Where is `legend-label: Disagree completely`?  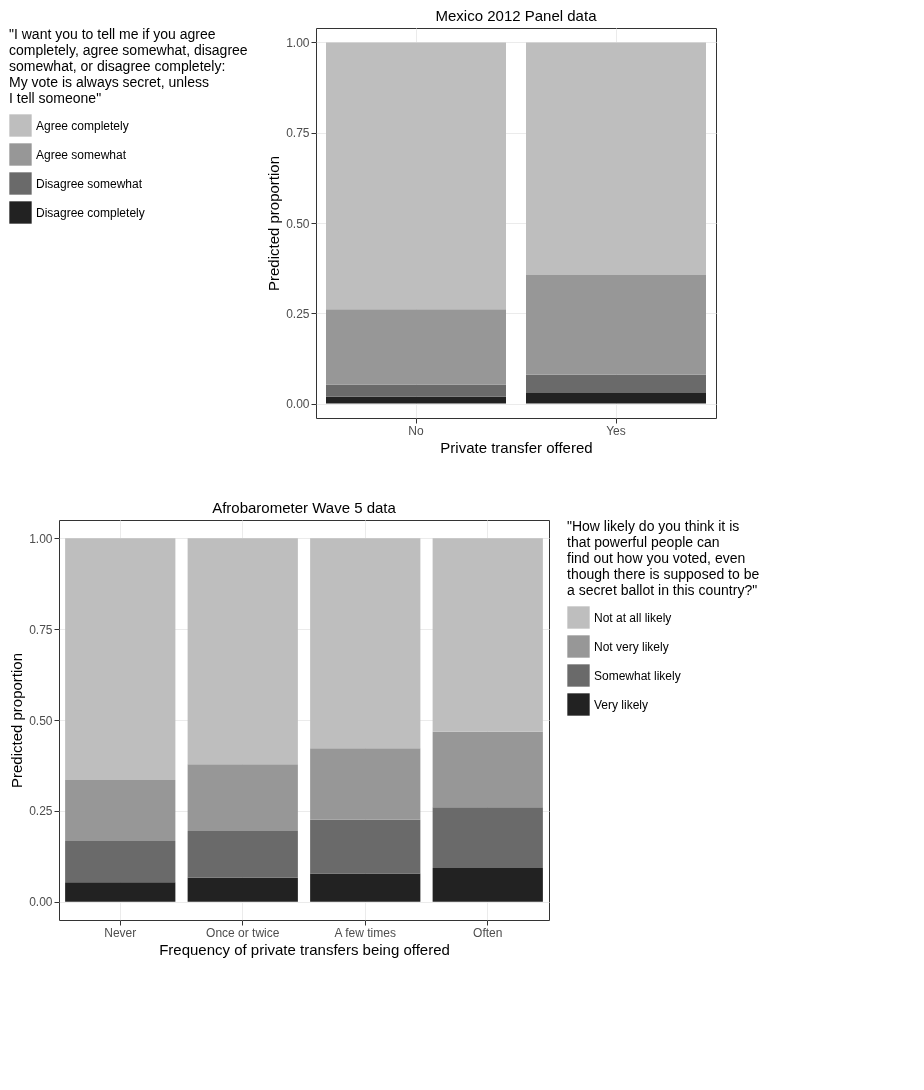 legend-label: Disagree completely is located at coordinates (90, 212).